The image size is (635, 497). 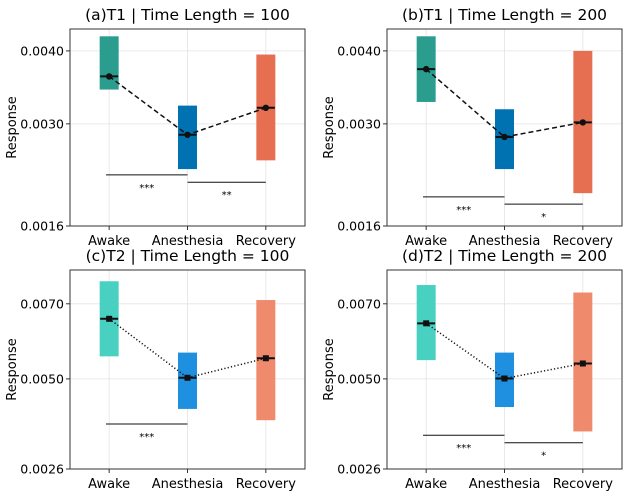 I want to click on panel-title: (b)T1 | Time Length = 200, so click(x=504, y=15).